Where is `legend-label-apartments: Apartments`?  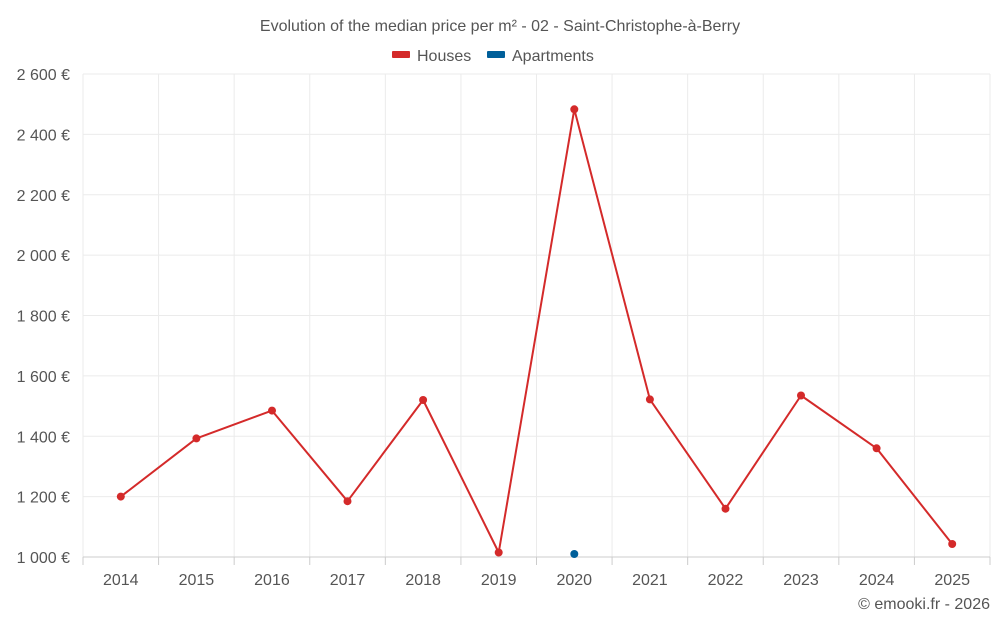 legend-label-apartments: Apartments is located at coordinates (553, 56).